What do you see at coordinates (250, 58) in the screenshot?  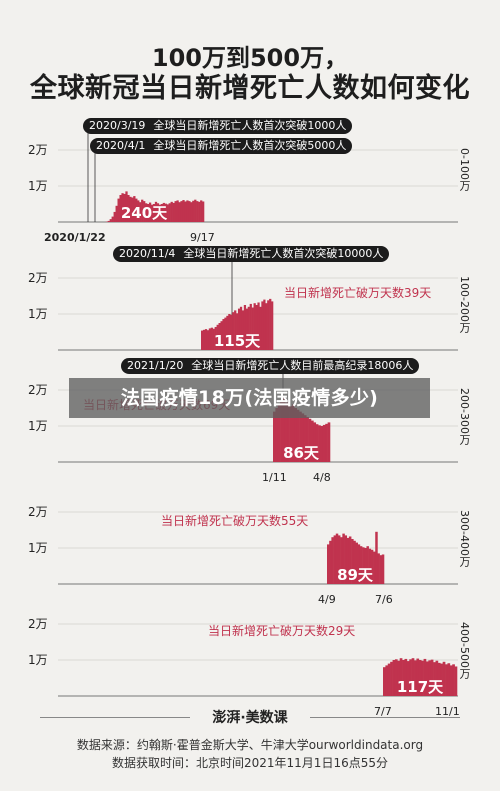 I see `title-line-1: 100万到500万，` at bounding box center [250, 58].